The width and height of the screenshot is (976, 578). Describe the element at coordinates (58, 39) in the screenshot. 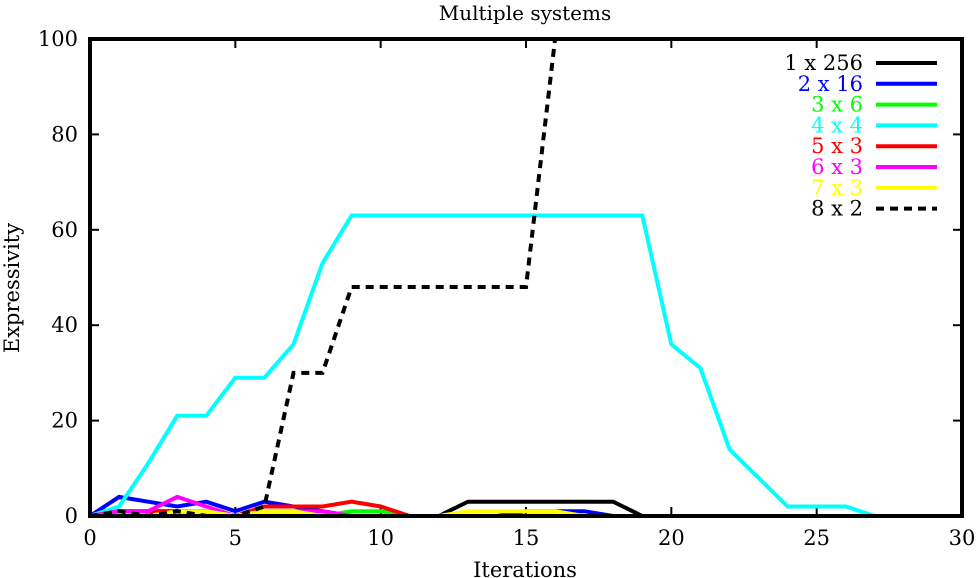

I see `y-tick-label: 100` at that location.